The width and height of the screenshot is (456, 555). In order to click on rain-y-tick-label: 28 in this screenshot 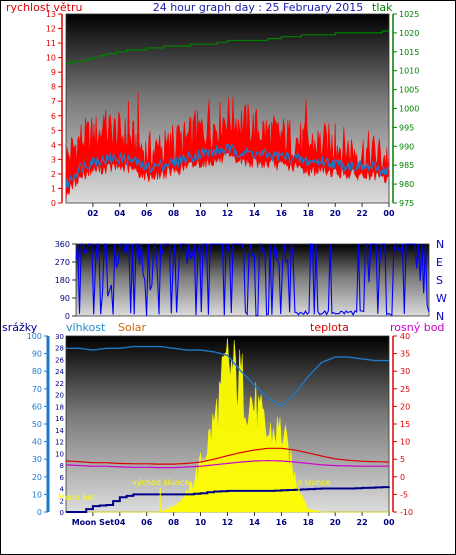, I will do `click(59, 349)`.